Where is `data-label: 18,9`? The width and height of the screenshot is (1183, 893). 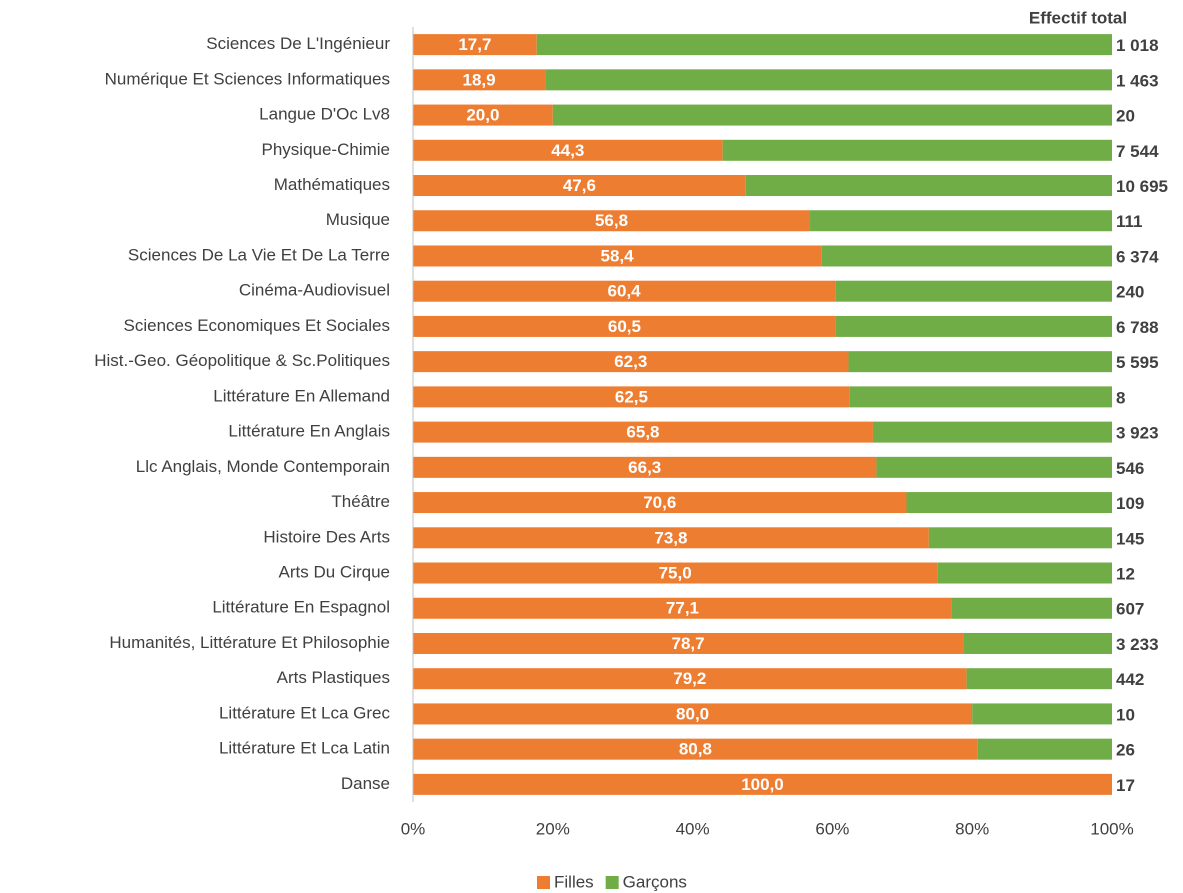
data-label: 18,9 is located at coordinates (479, 79).